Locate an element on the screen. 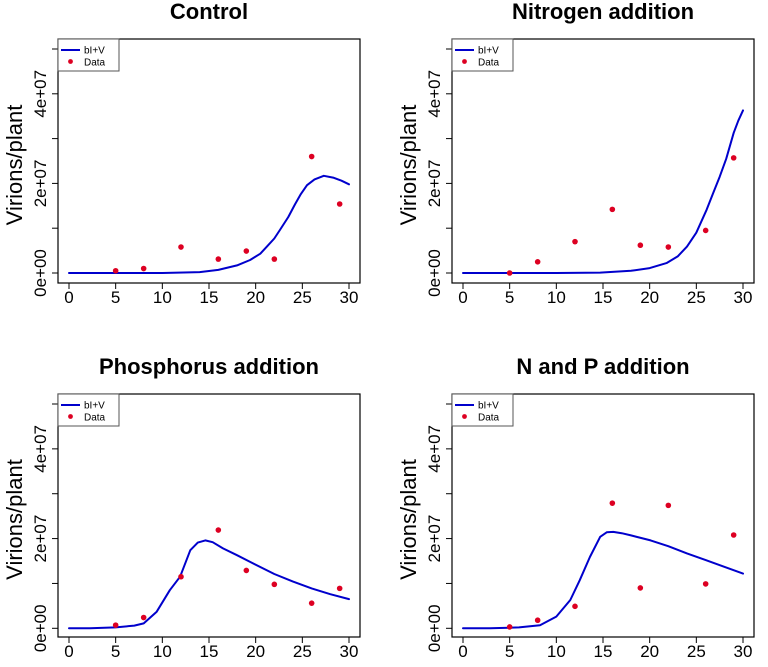 The image size is (768, 667). panel-title: Phosphorus addition is located at coordinates (209, 366).